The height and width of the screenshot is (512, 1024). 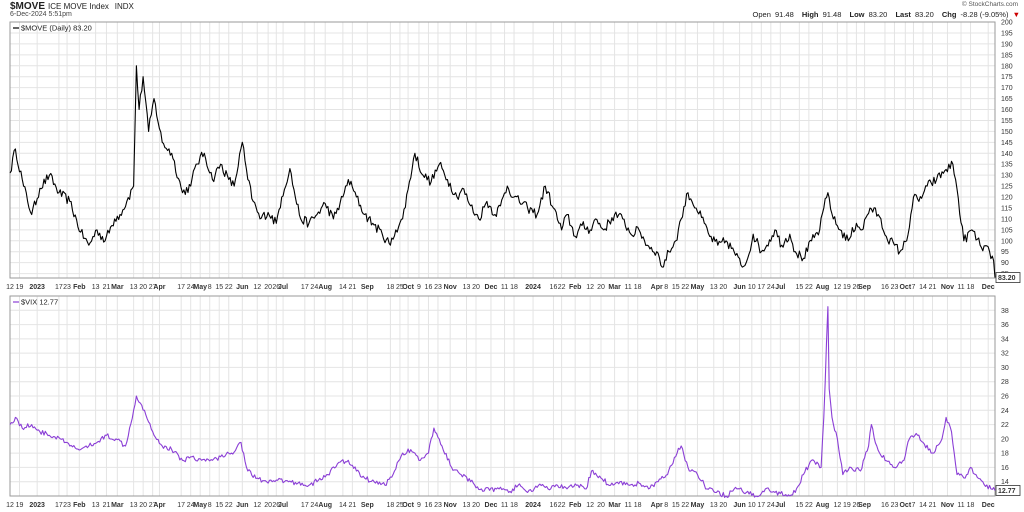 I want to click on x-tick-label-bottom: 19, so click(x=847, y=505).